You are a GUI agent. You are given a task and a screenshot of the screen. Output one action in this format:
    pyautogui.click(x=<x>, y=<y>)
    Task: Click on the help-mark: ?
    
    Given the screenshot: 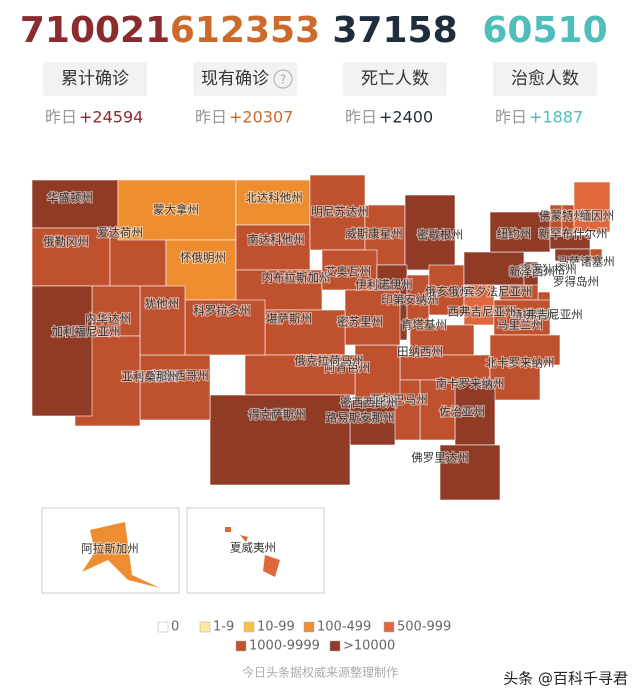 What is the action you would take?
    pyautogui.click(x=283, y=80)
    